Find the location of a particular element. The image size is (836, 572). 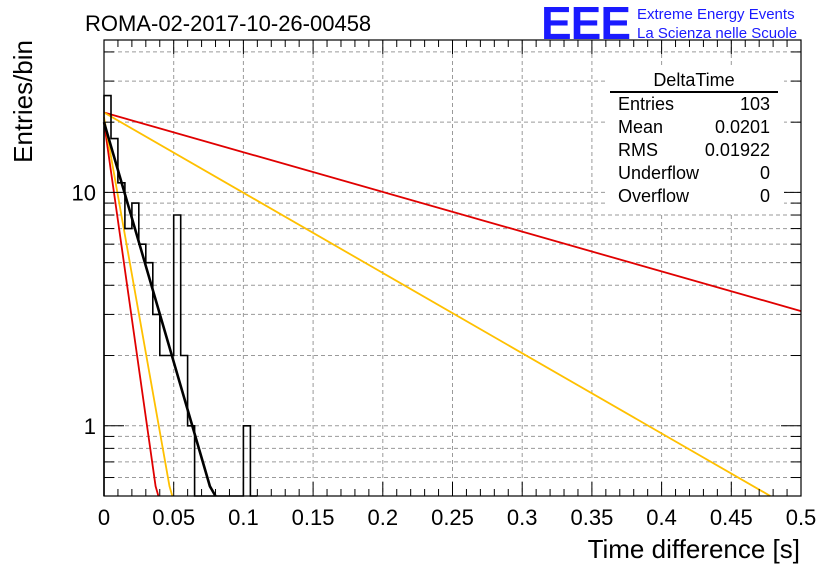

stats-label-overflow: Overflow is located at coordinates (654, 196).